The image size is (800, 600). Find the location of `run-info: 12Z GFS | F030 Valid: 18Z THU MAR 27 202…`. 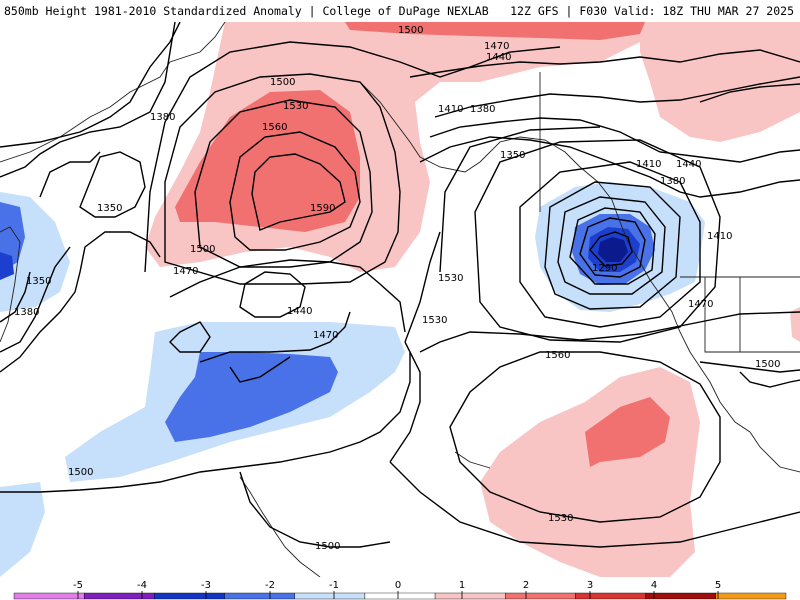

run-info: 12Z GFS | F030 Valid: 18Z THU MAR 27 202… is located at coordinates (652, 11).